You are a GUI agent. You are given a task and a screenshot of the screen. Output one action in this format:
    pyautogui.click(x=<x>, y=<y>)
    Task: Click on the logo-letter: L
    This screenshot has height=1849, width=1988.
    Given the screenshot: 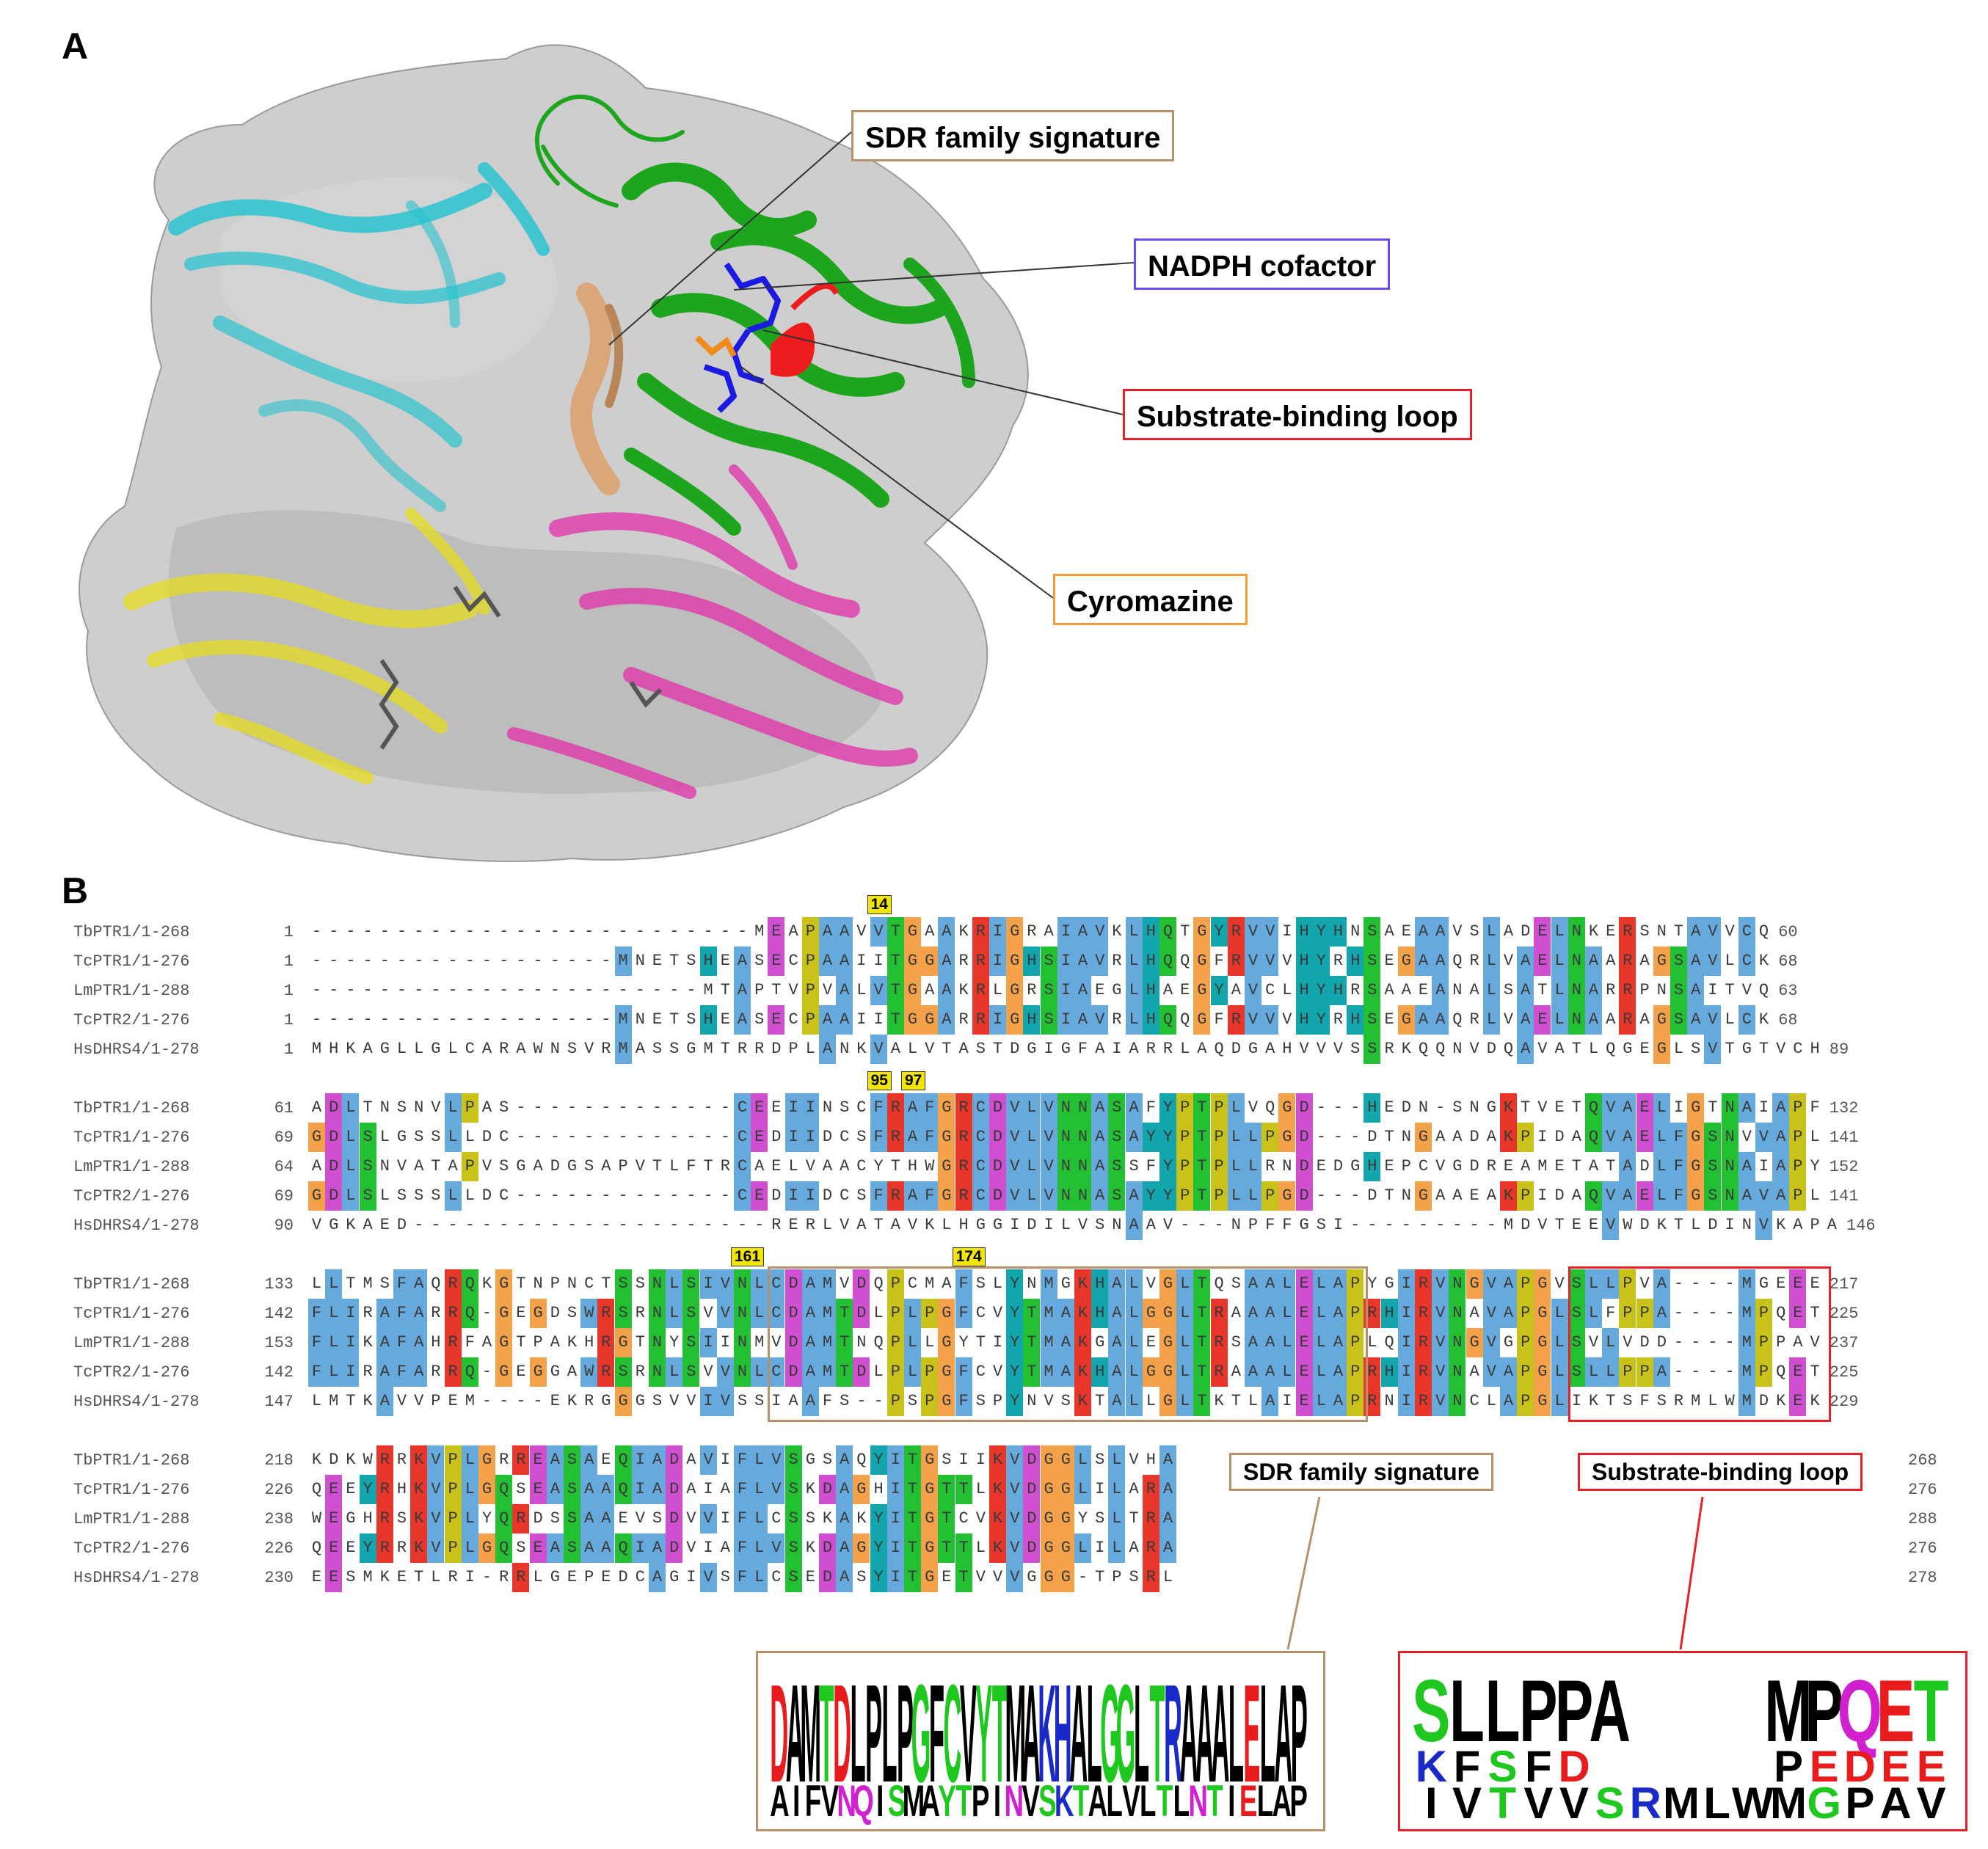 What is the action you would take?
    pyautogui.click(x=1148, y=1800)
    